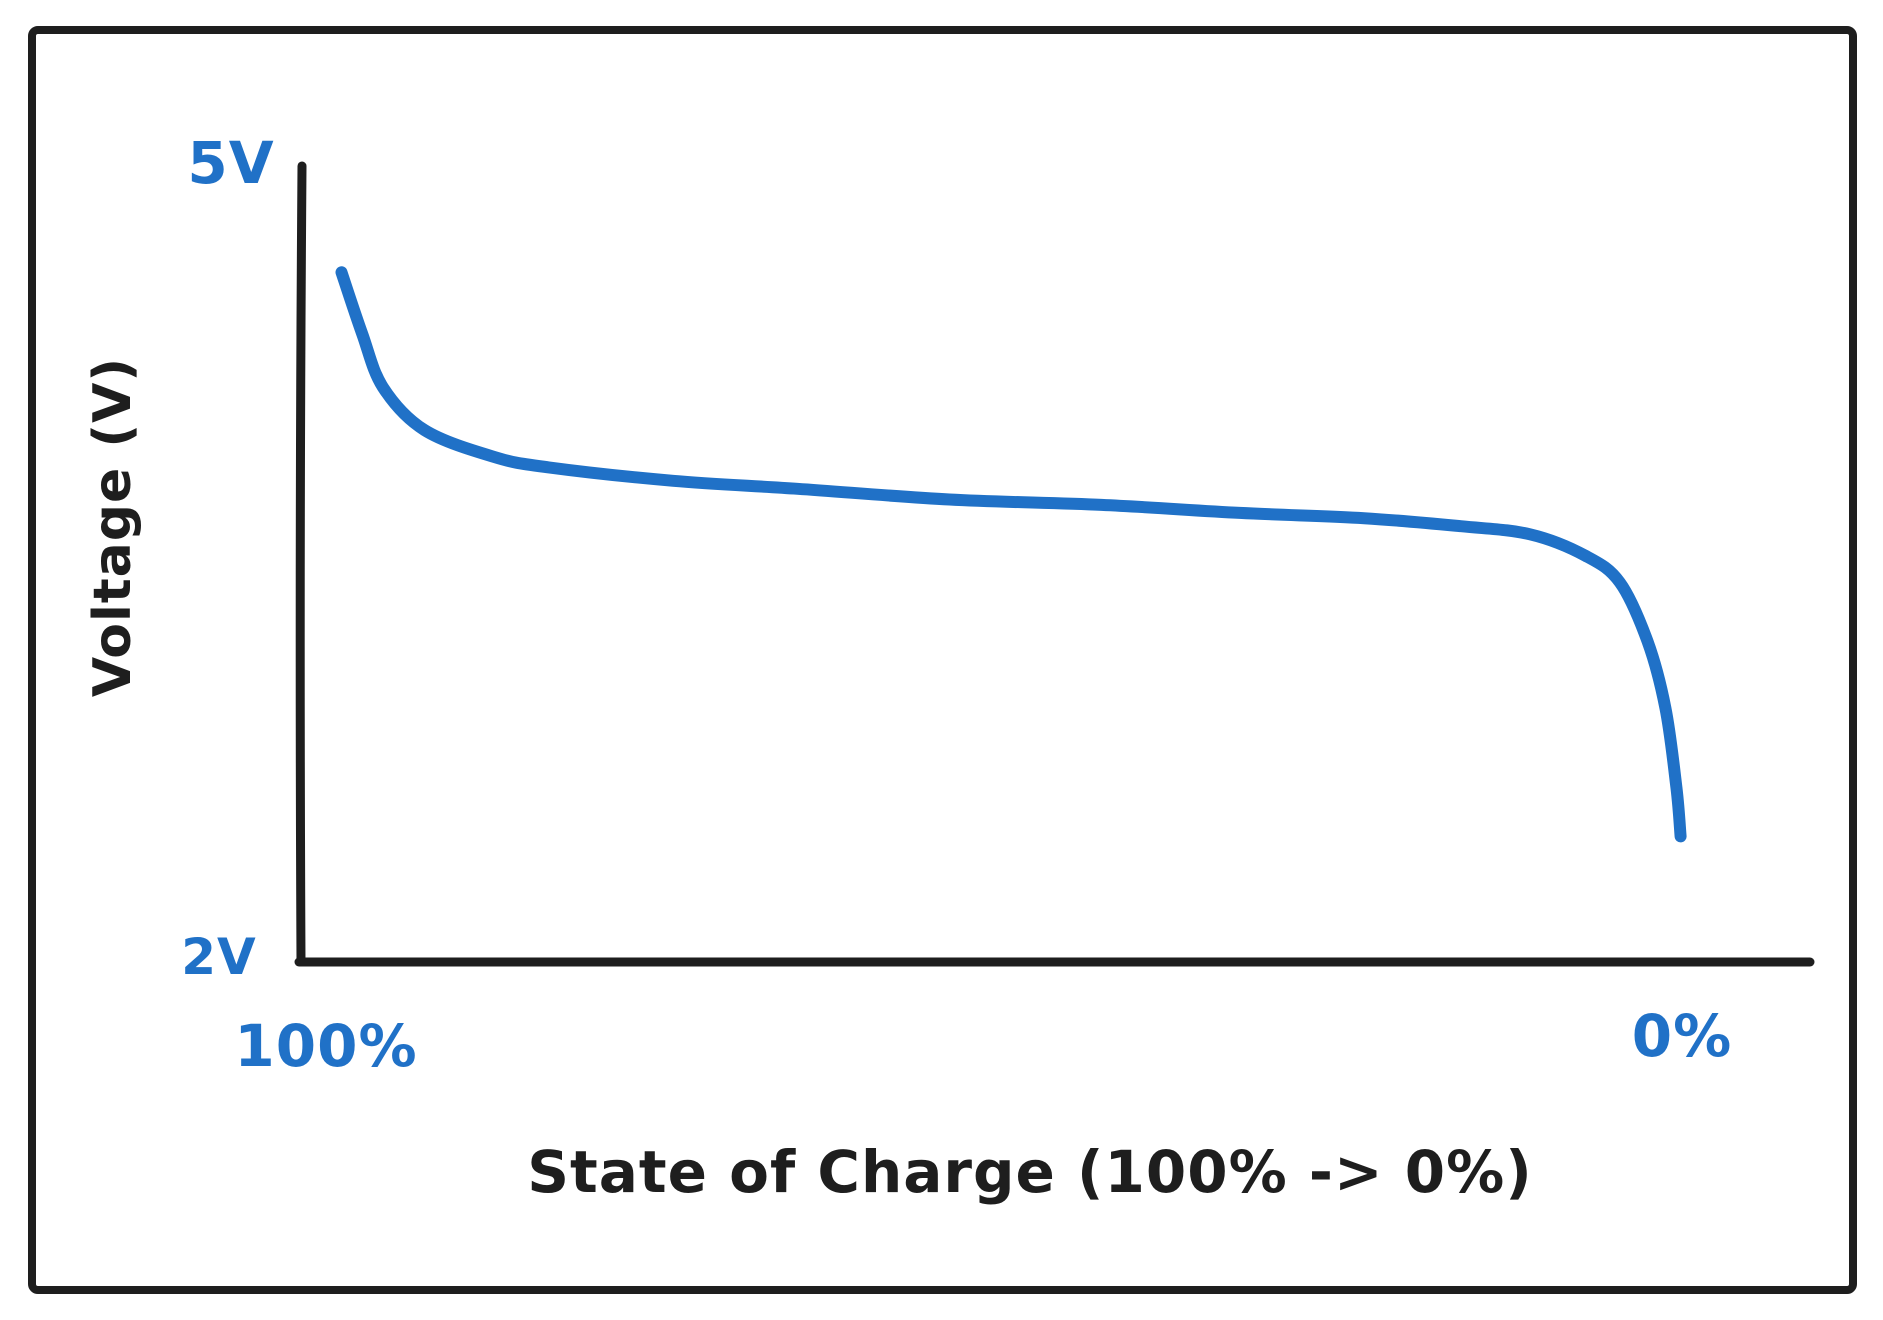 This screenshot has height=1320, width=1883. What do you see at coordinates (219, 957) in the screenshot?
I see `y-axis-bottom-tick-label: 2V` at bounding box center [219, 957].